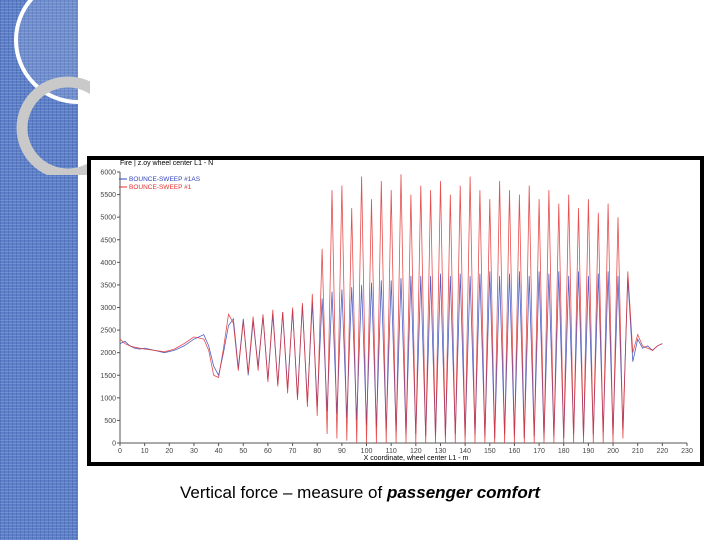  Describe the element at coordinates (317, 451) in the screenshot. I see `x-tick-label: 80` at that location.